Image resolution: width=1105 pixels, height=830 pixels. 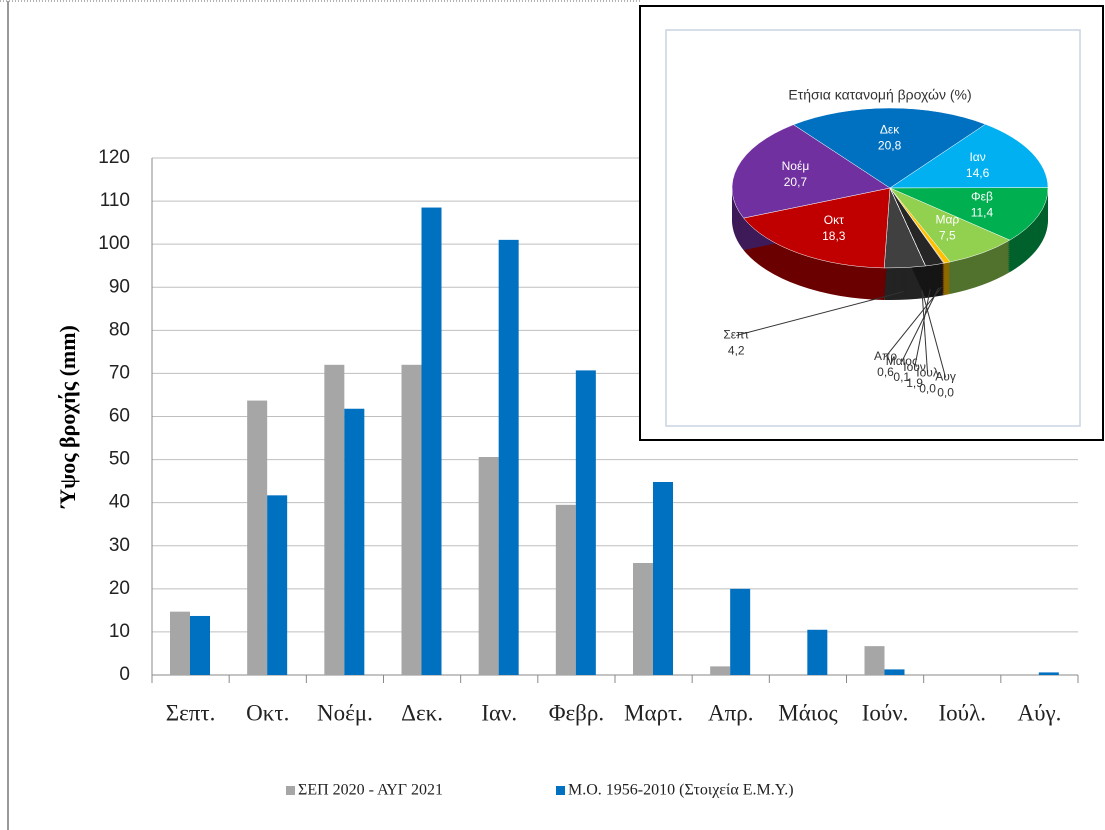 What do you see at coordinates (902, 361) in the screenshot?
I see `pie-category-label: Μαιος` at bounding box center [902, 361].